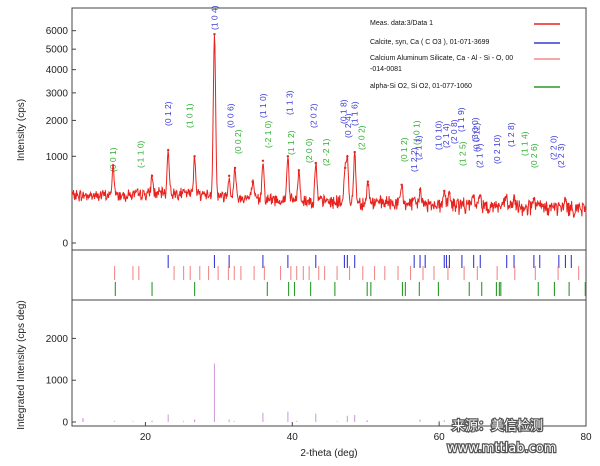 The image size is (600, 466). Describe the element at coordinates (524, 143) in the screenshot. I see `hkl-label: (1 1 4)` at that location.